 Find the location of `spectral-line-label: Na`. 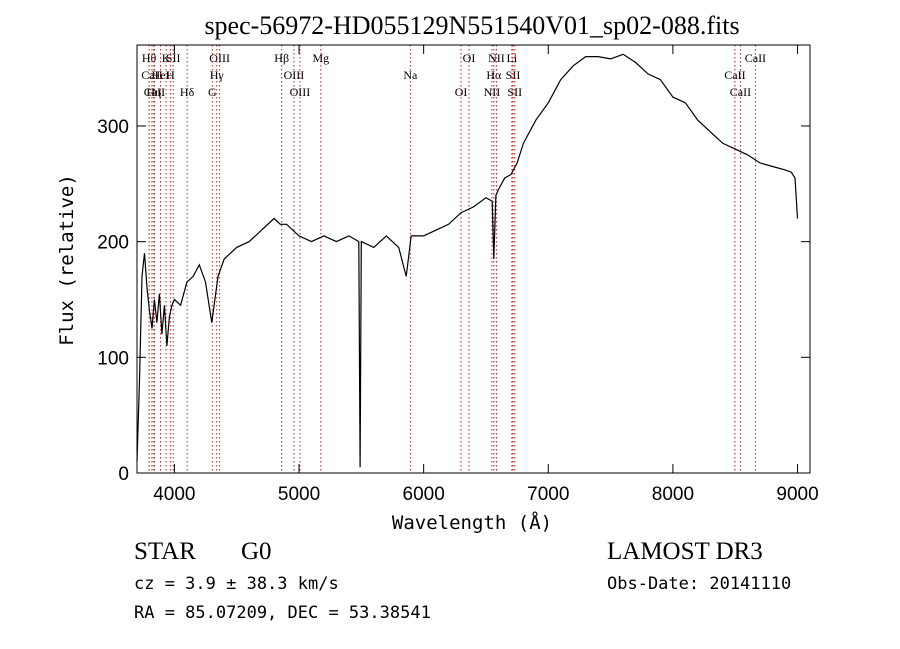

spectral-line-label: Na is located at coordinates (410, 75).